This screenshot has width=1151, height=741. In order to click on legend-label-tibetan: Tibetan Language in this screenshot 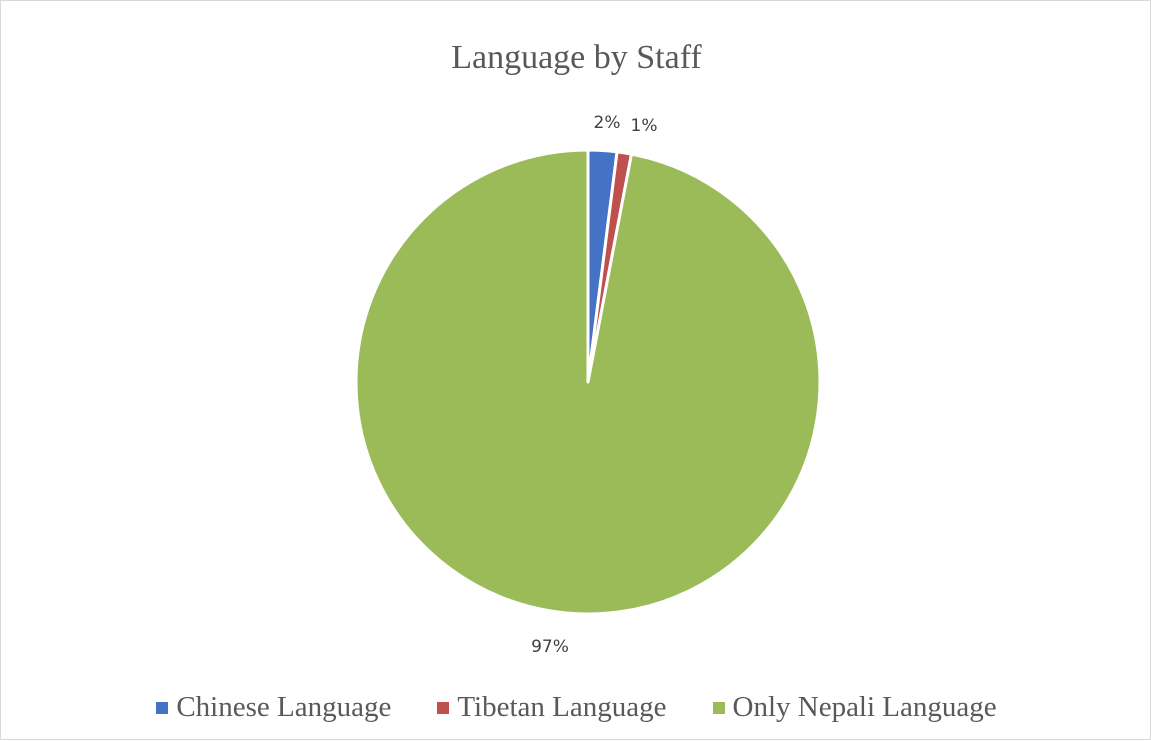, I will do `click(562, 707)`.